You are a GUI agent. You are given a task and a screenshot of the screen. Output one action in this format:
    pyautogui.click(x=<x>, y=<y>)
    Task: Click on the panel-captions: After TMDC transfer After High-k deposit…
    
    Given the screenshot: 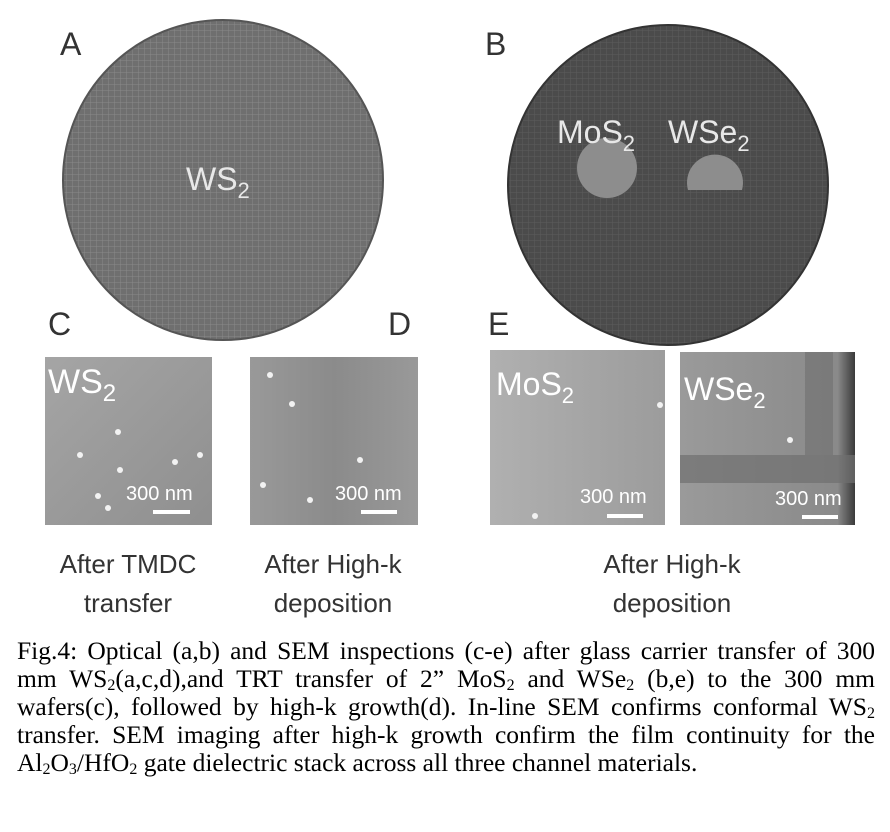 What is the action you would take?
    pyautogui.click(x=401, y=583)
    